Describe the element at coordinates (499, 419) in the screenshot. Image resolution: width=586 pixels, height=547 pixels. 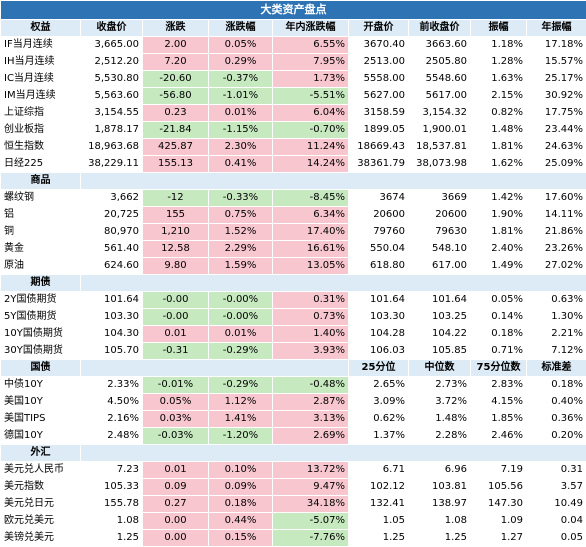
I see `amplitude-value: 1.85%` at that location.